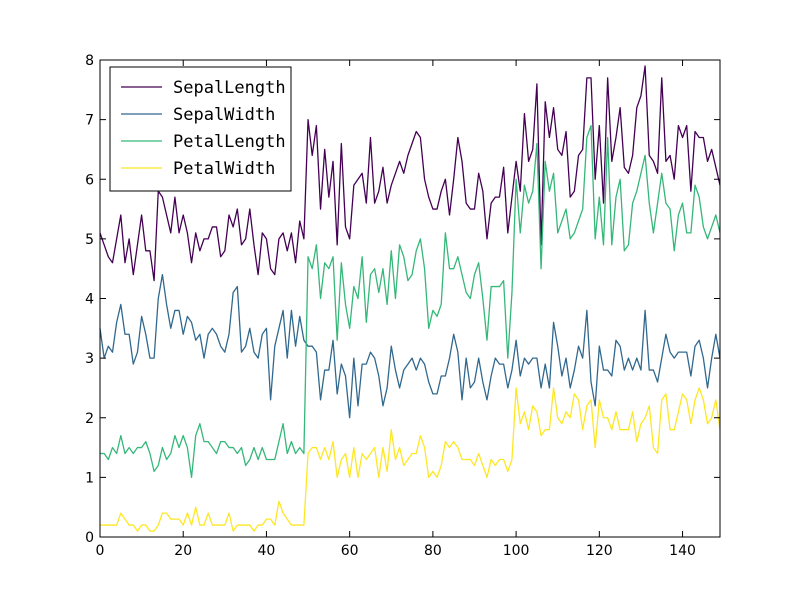 This screenshot has height=597, width=800. I want to click on legend-label-petallength: PetalLength, so click(229, 142).